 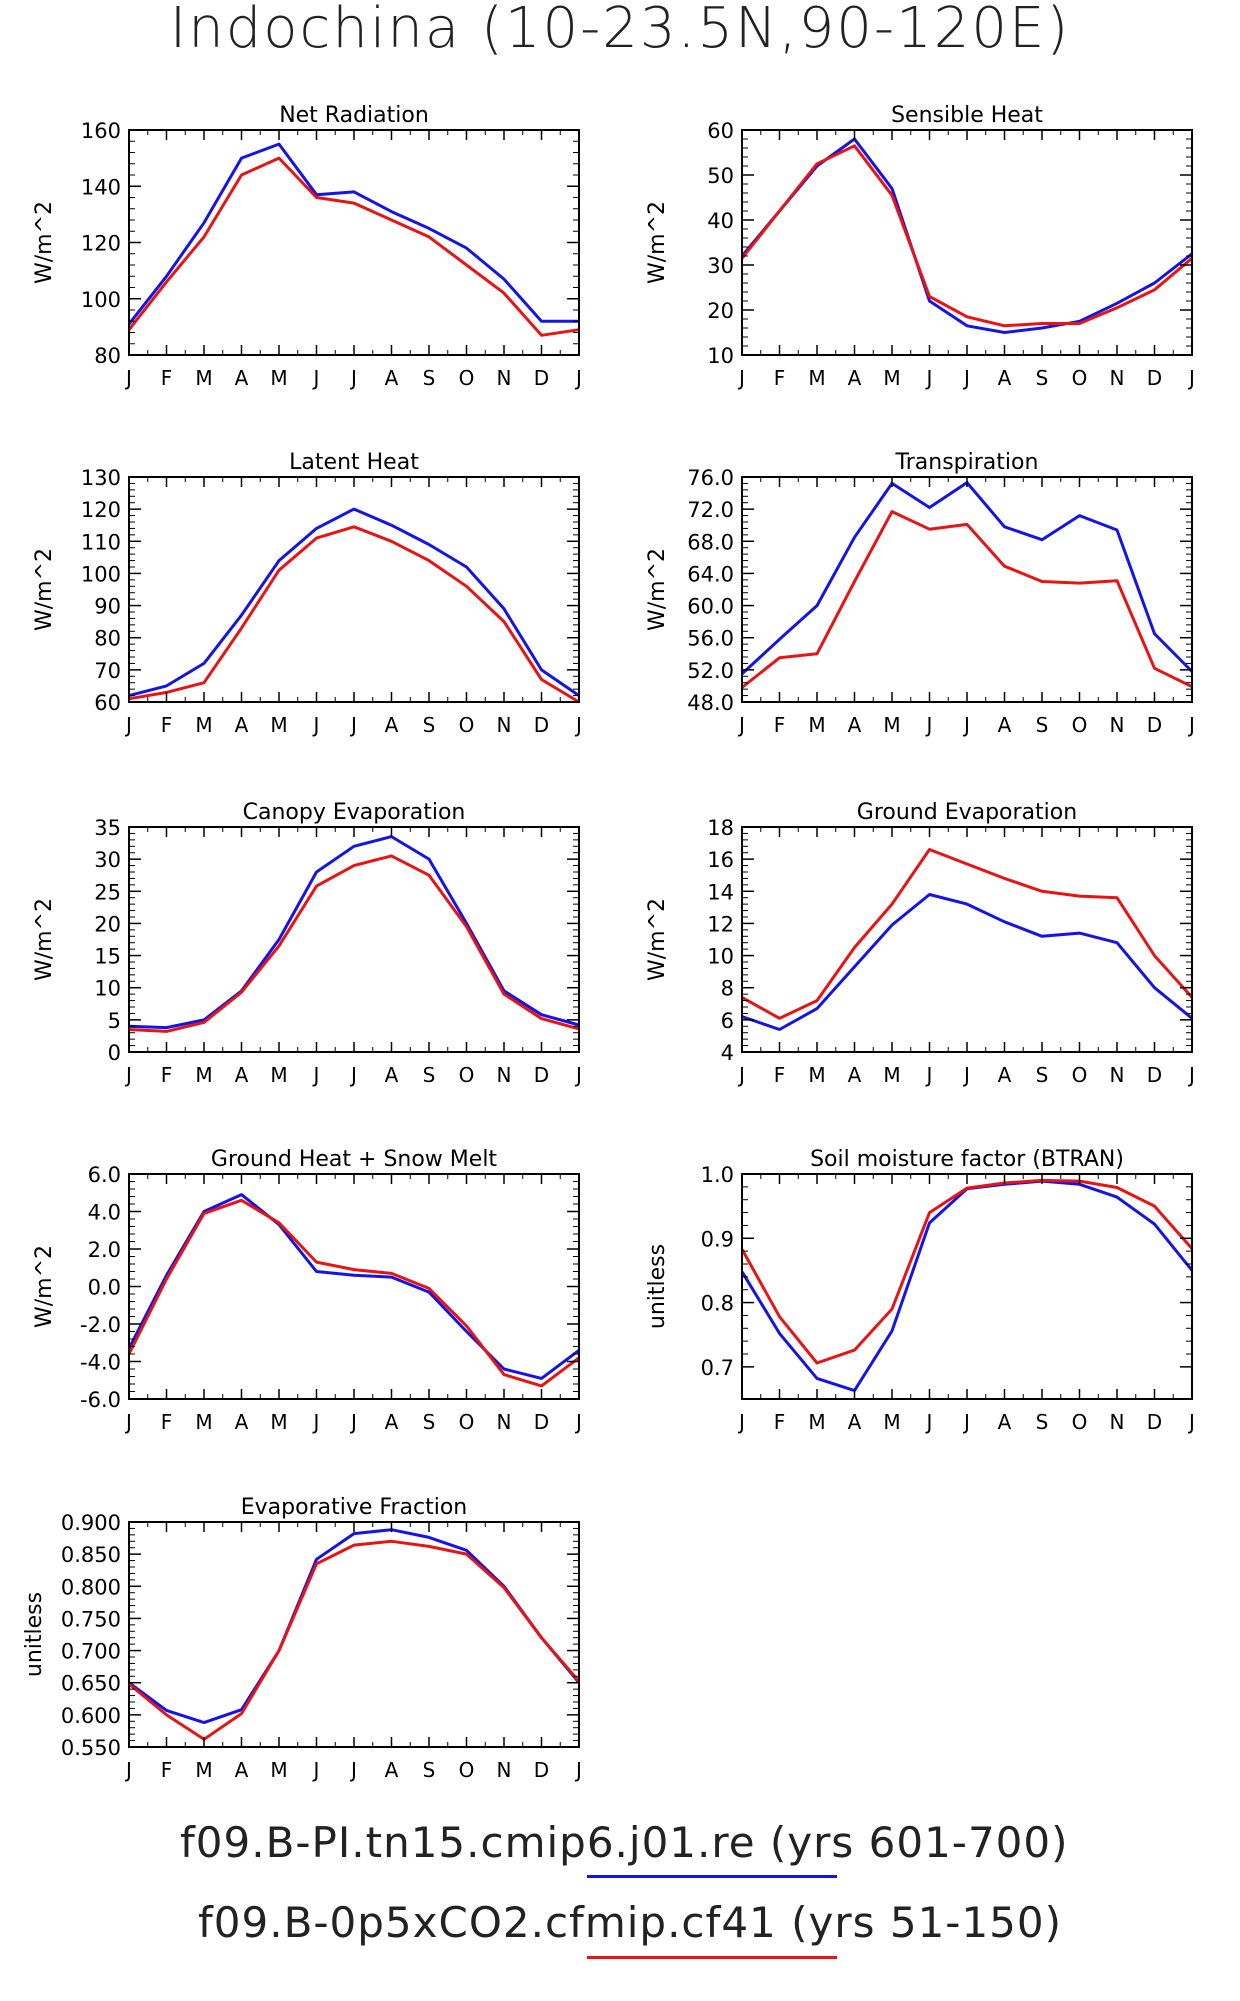 I want to click on panel-title: Net Radiation, so click(x=354, y=115).